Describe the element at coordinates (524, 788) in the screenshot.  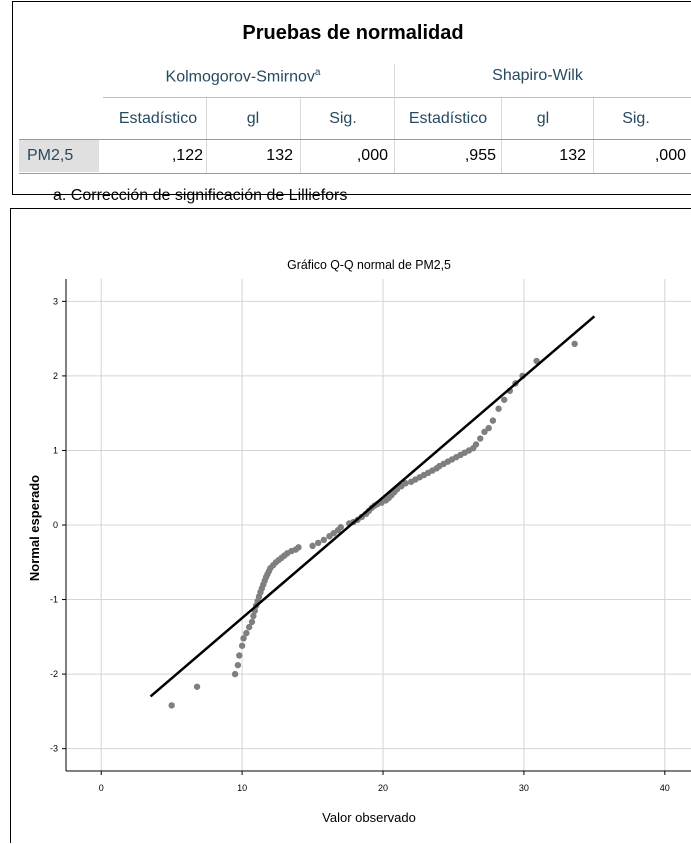
I see `x-tick-label: 30` at that location.